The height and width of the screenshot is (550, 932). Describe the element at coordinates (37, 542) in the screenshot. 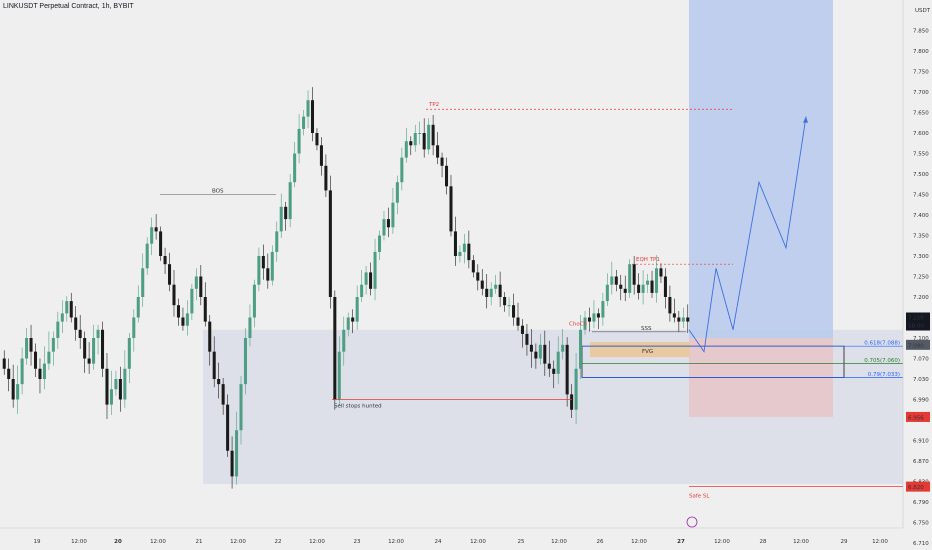

I see `time-tick-label: 19` at that location.